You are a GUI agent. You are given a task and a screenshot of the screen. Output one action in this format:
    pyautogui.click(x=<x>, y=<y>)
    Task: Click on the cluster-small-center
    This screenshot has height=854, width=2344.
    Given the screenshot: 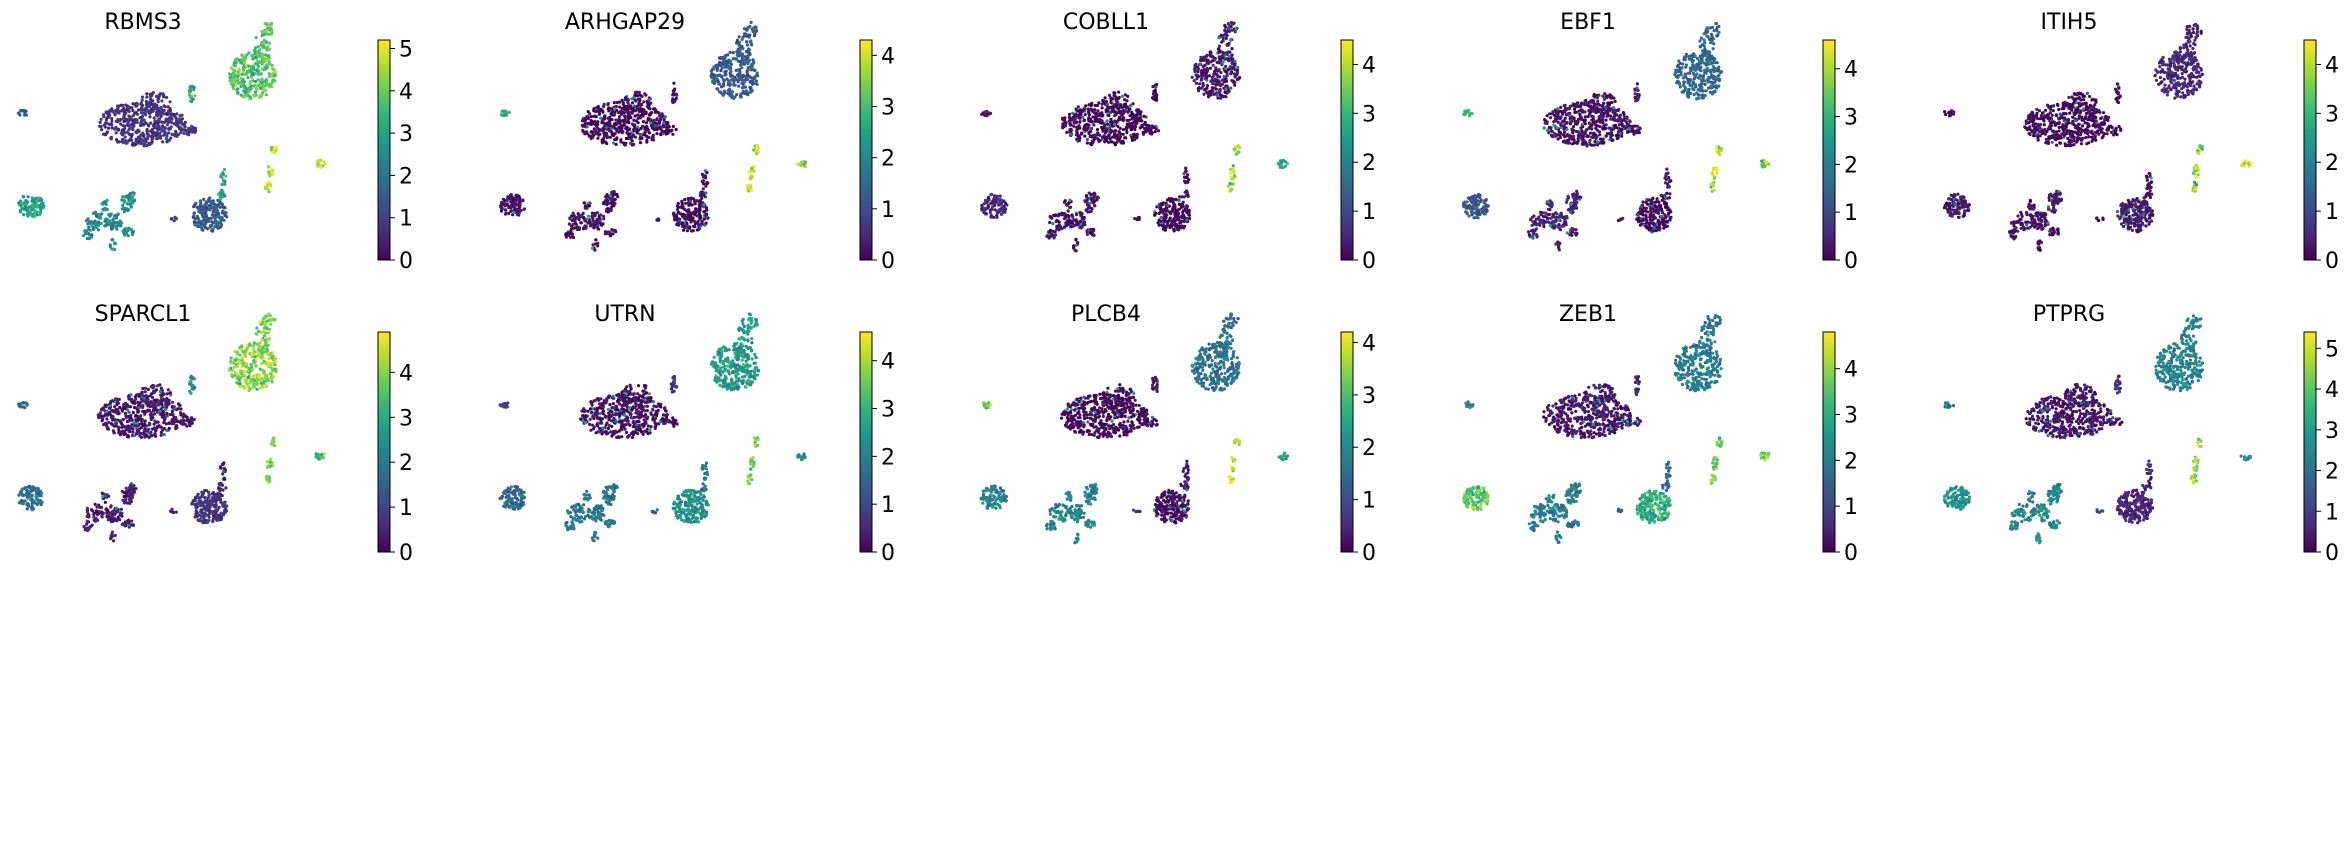 What is the action you would take?
    pyautogui.click(x=1154, y=92)
    